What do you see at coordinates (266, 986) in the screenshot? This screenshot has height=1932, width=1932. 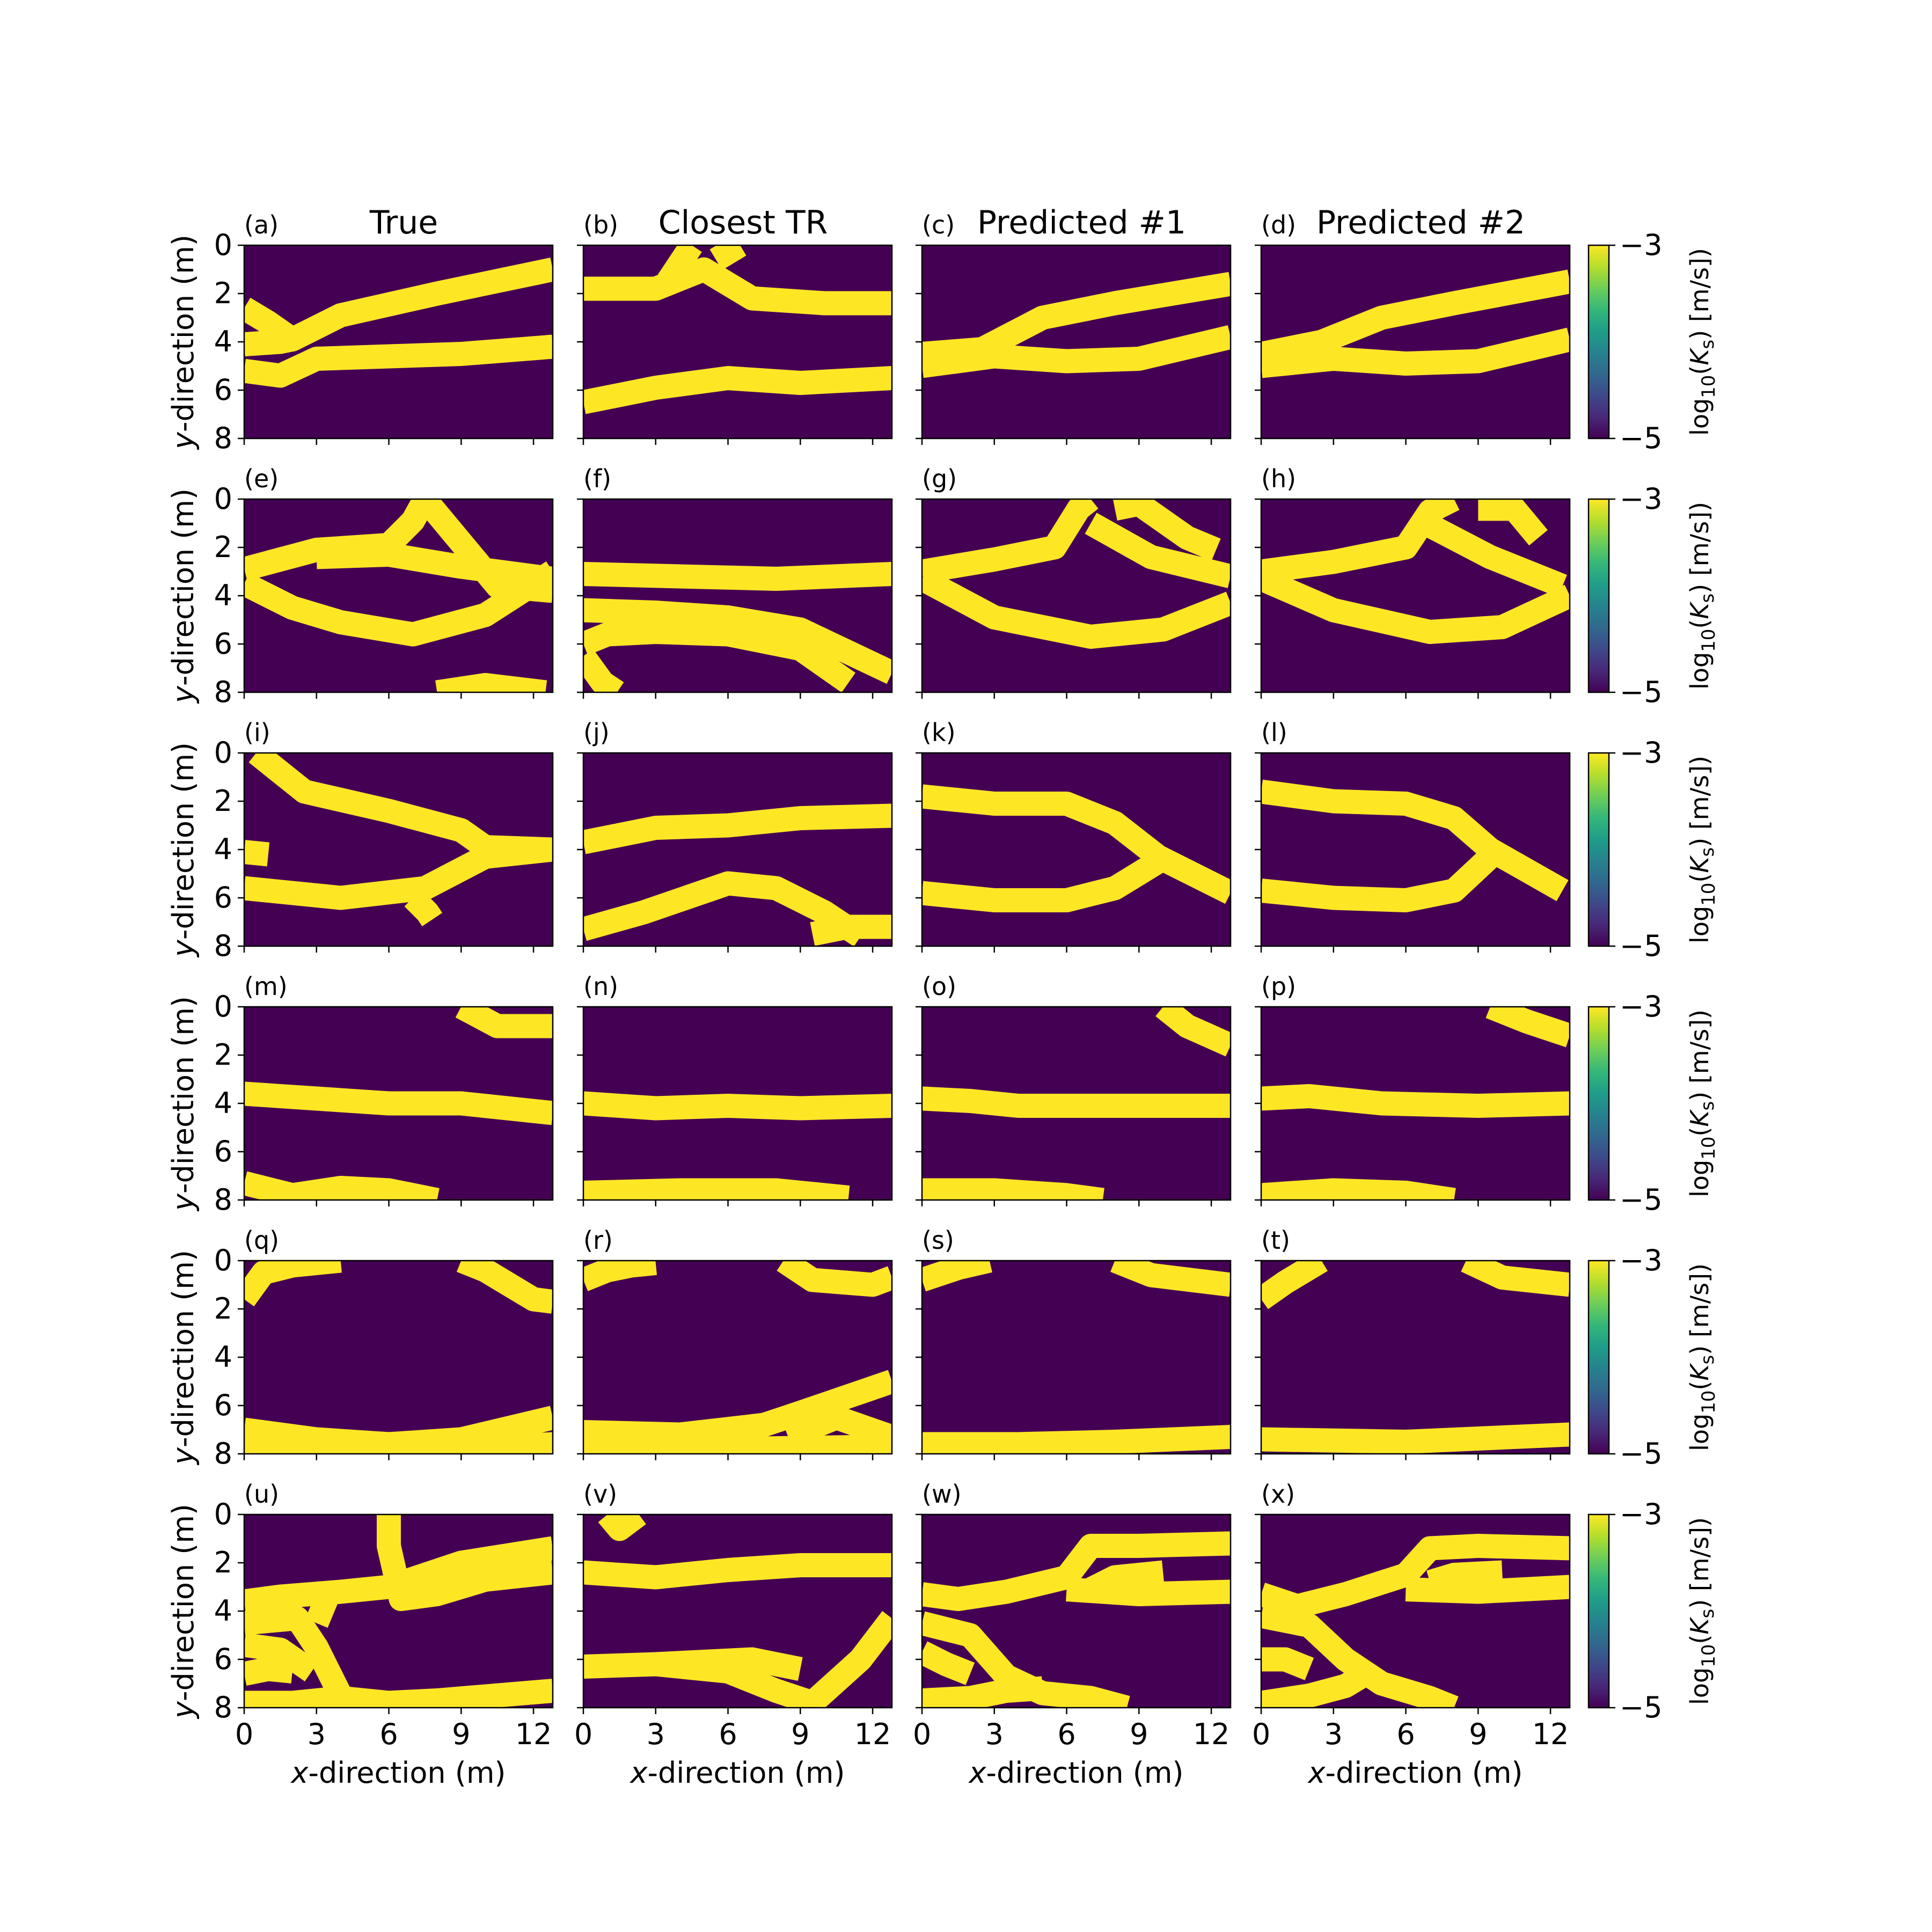 I see `panel-letter: (m)` at bounding box center [266, 986].